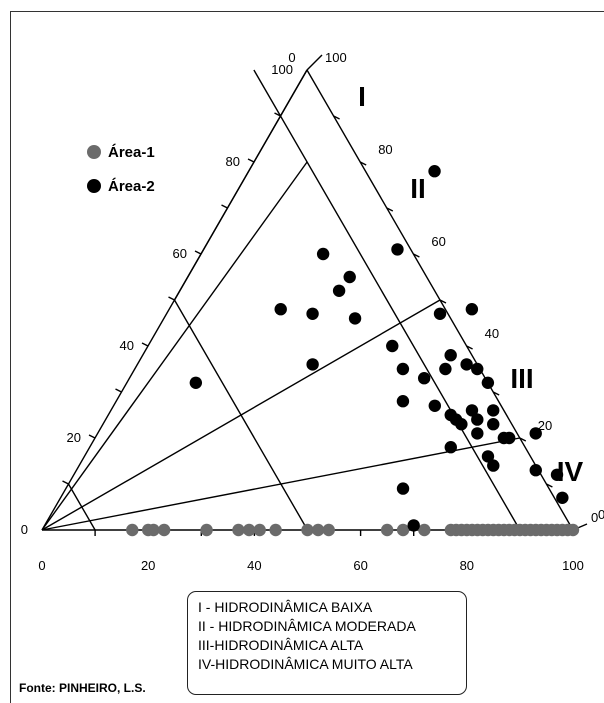  I want to click on tick-label-right: 60, so click(438, 241).